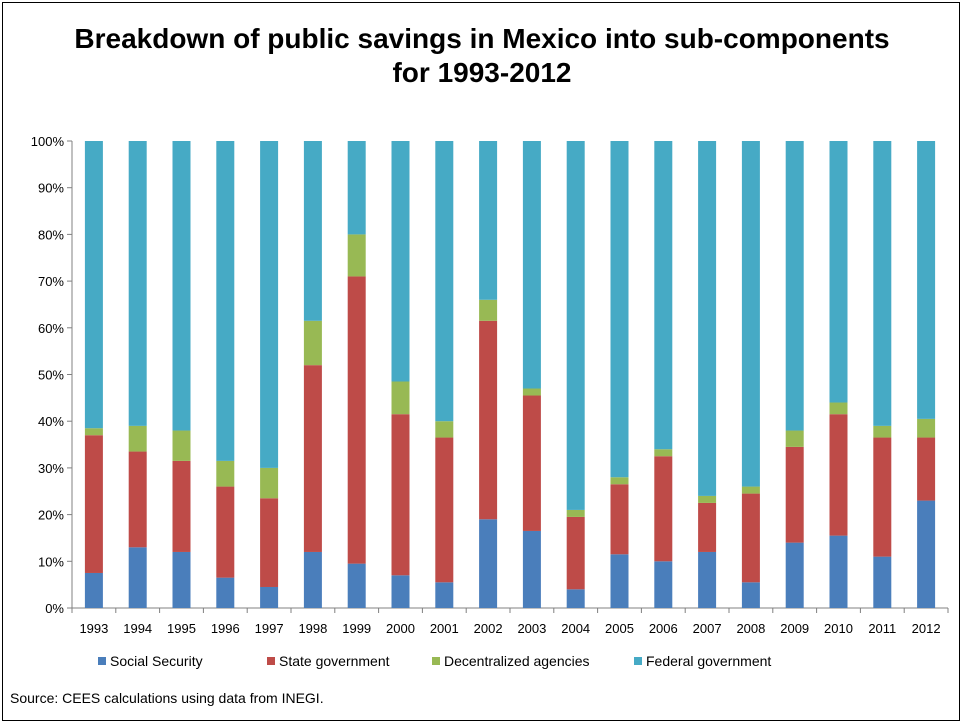  Describe the element at coordinates (137, 499) in the screenshot. I see `bar-state-government-1994` at that location.